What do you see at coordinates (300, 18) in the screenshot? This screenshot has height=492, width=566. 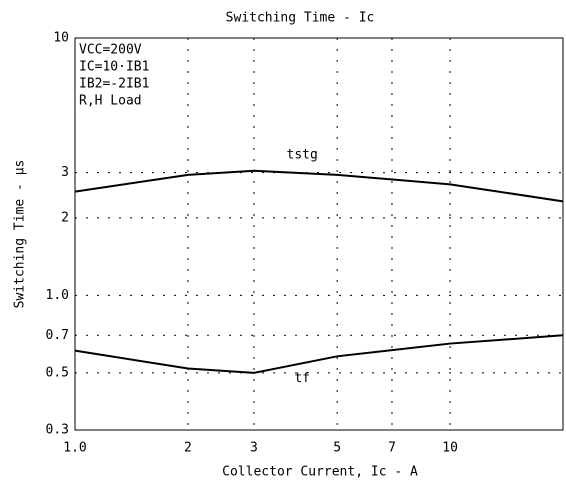 I see `chart-title: Switching Time - Ic` at bounding box center [300, 18].